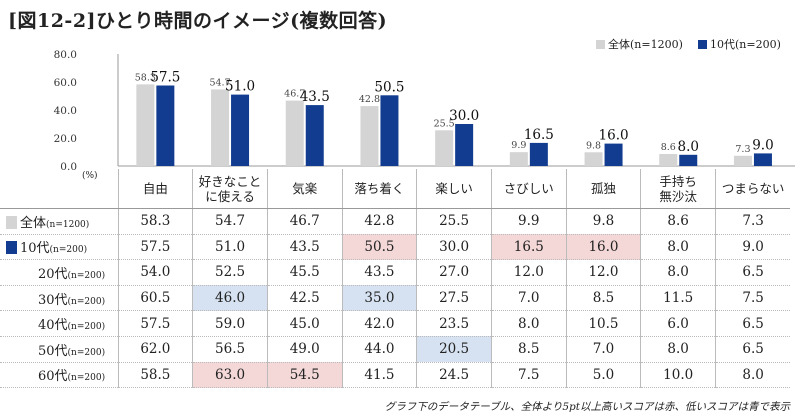 The image size is (800, 417). I want to click on table-cell: 57.5, so click(156, 247).